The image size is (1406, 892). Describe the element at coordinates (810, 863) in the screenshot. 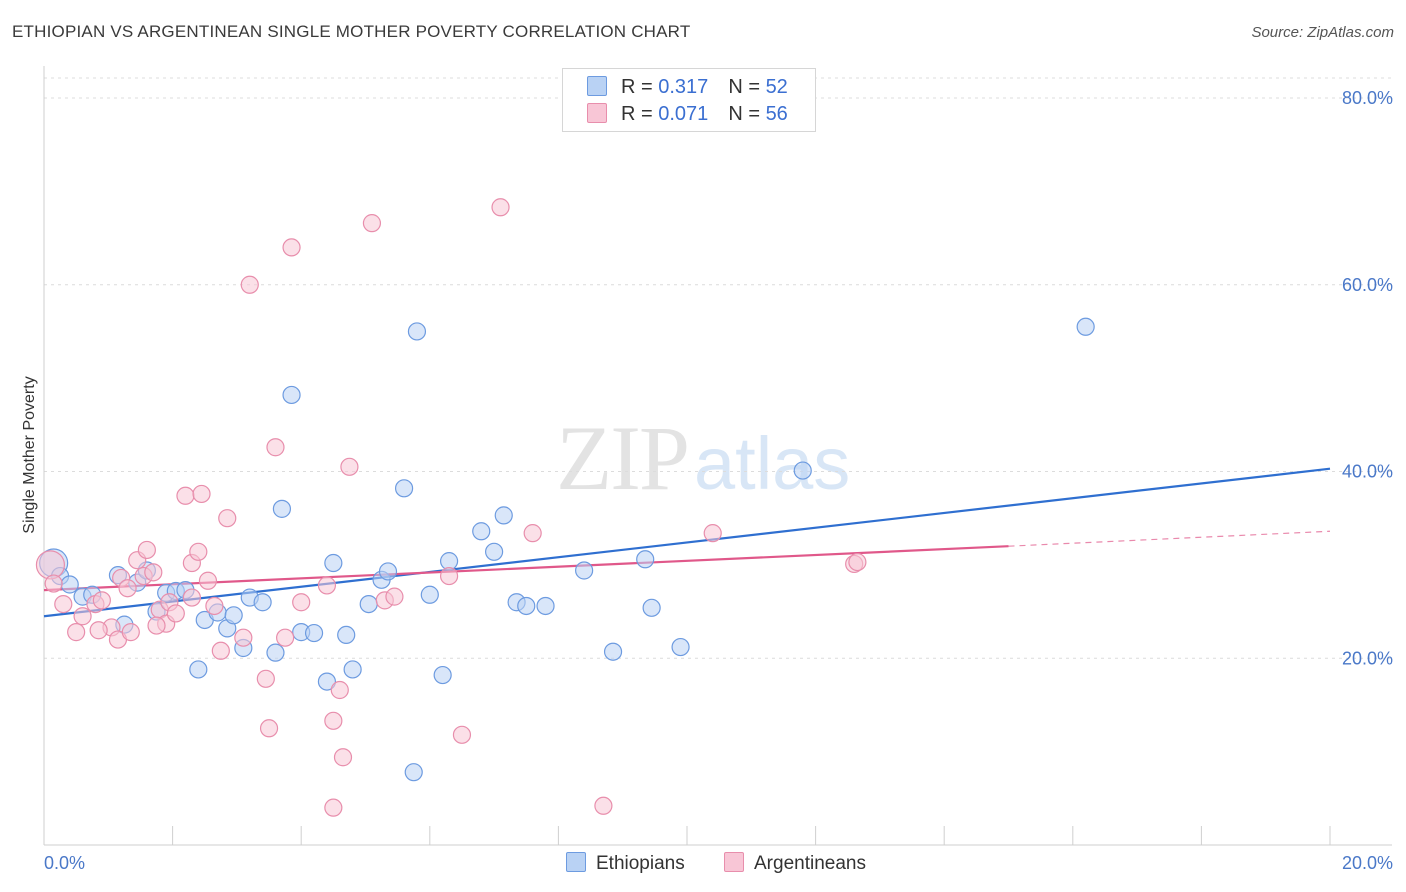

I see `argentineans-legend-label: Argentineans` at that location.